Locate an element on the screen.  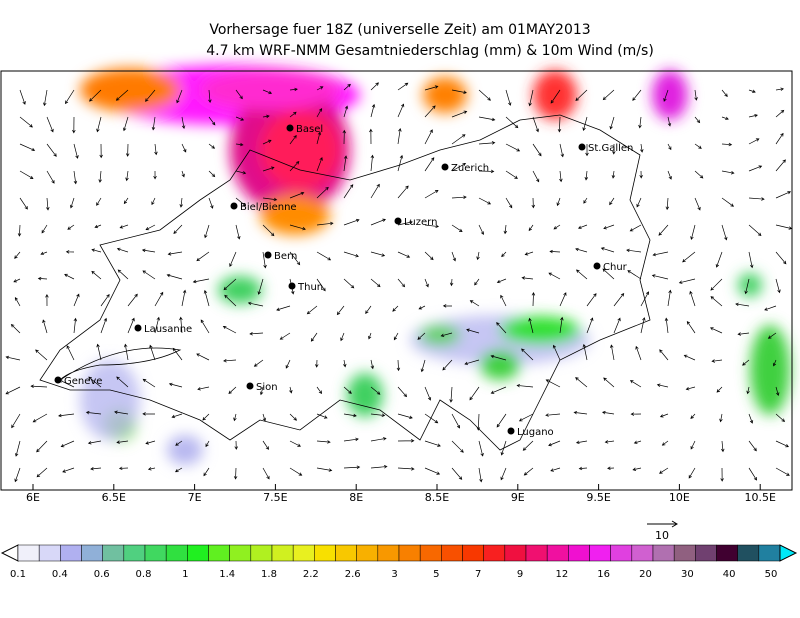
colorbar-label: 3 is located at coordinates (394, 574).